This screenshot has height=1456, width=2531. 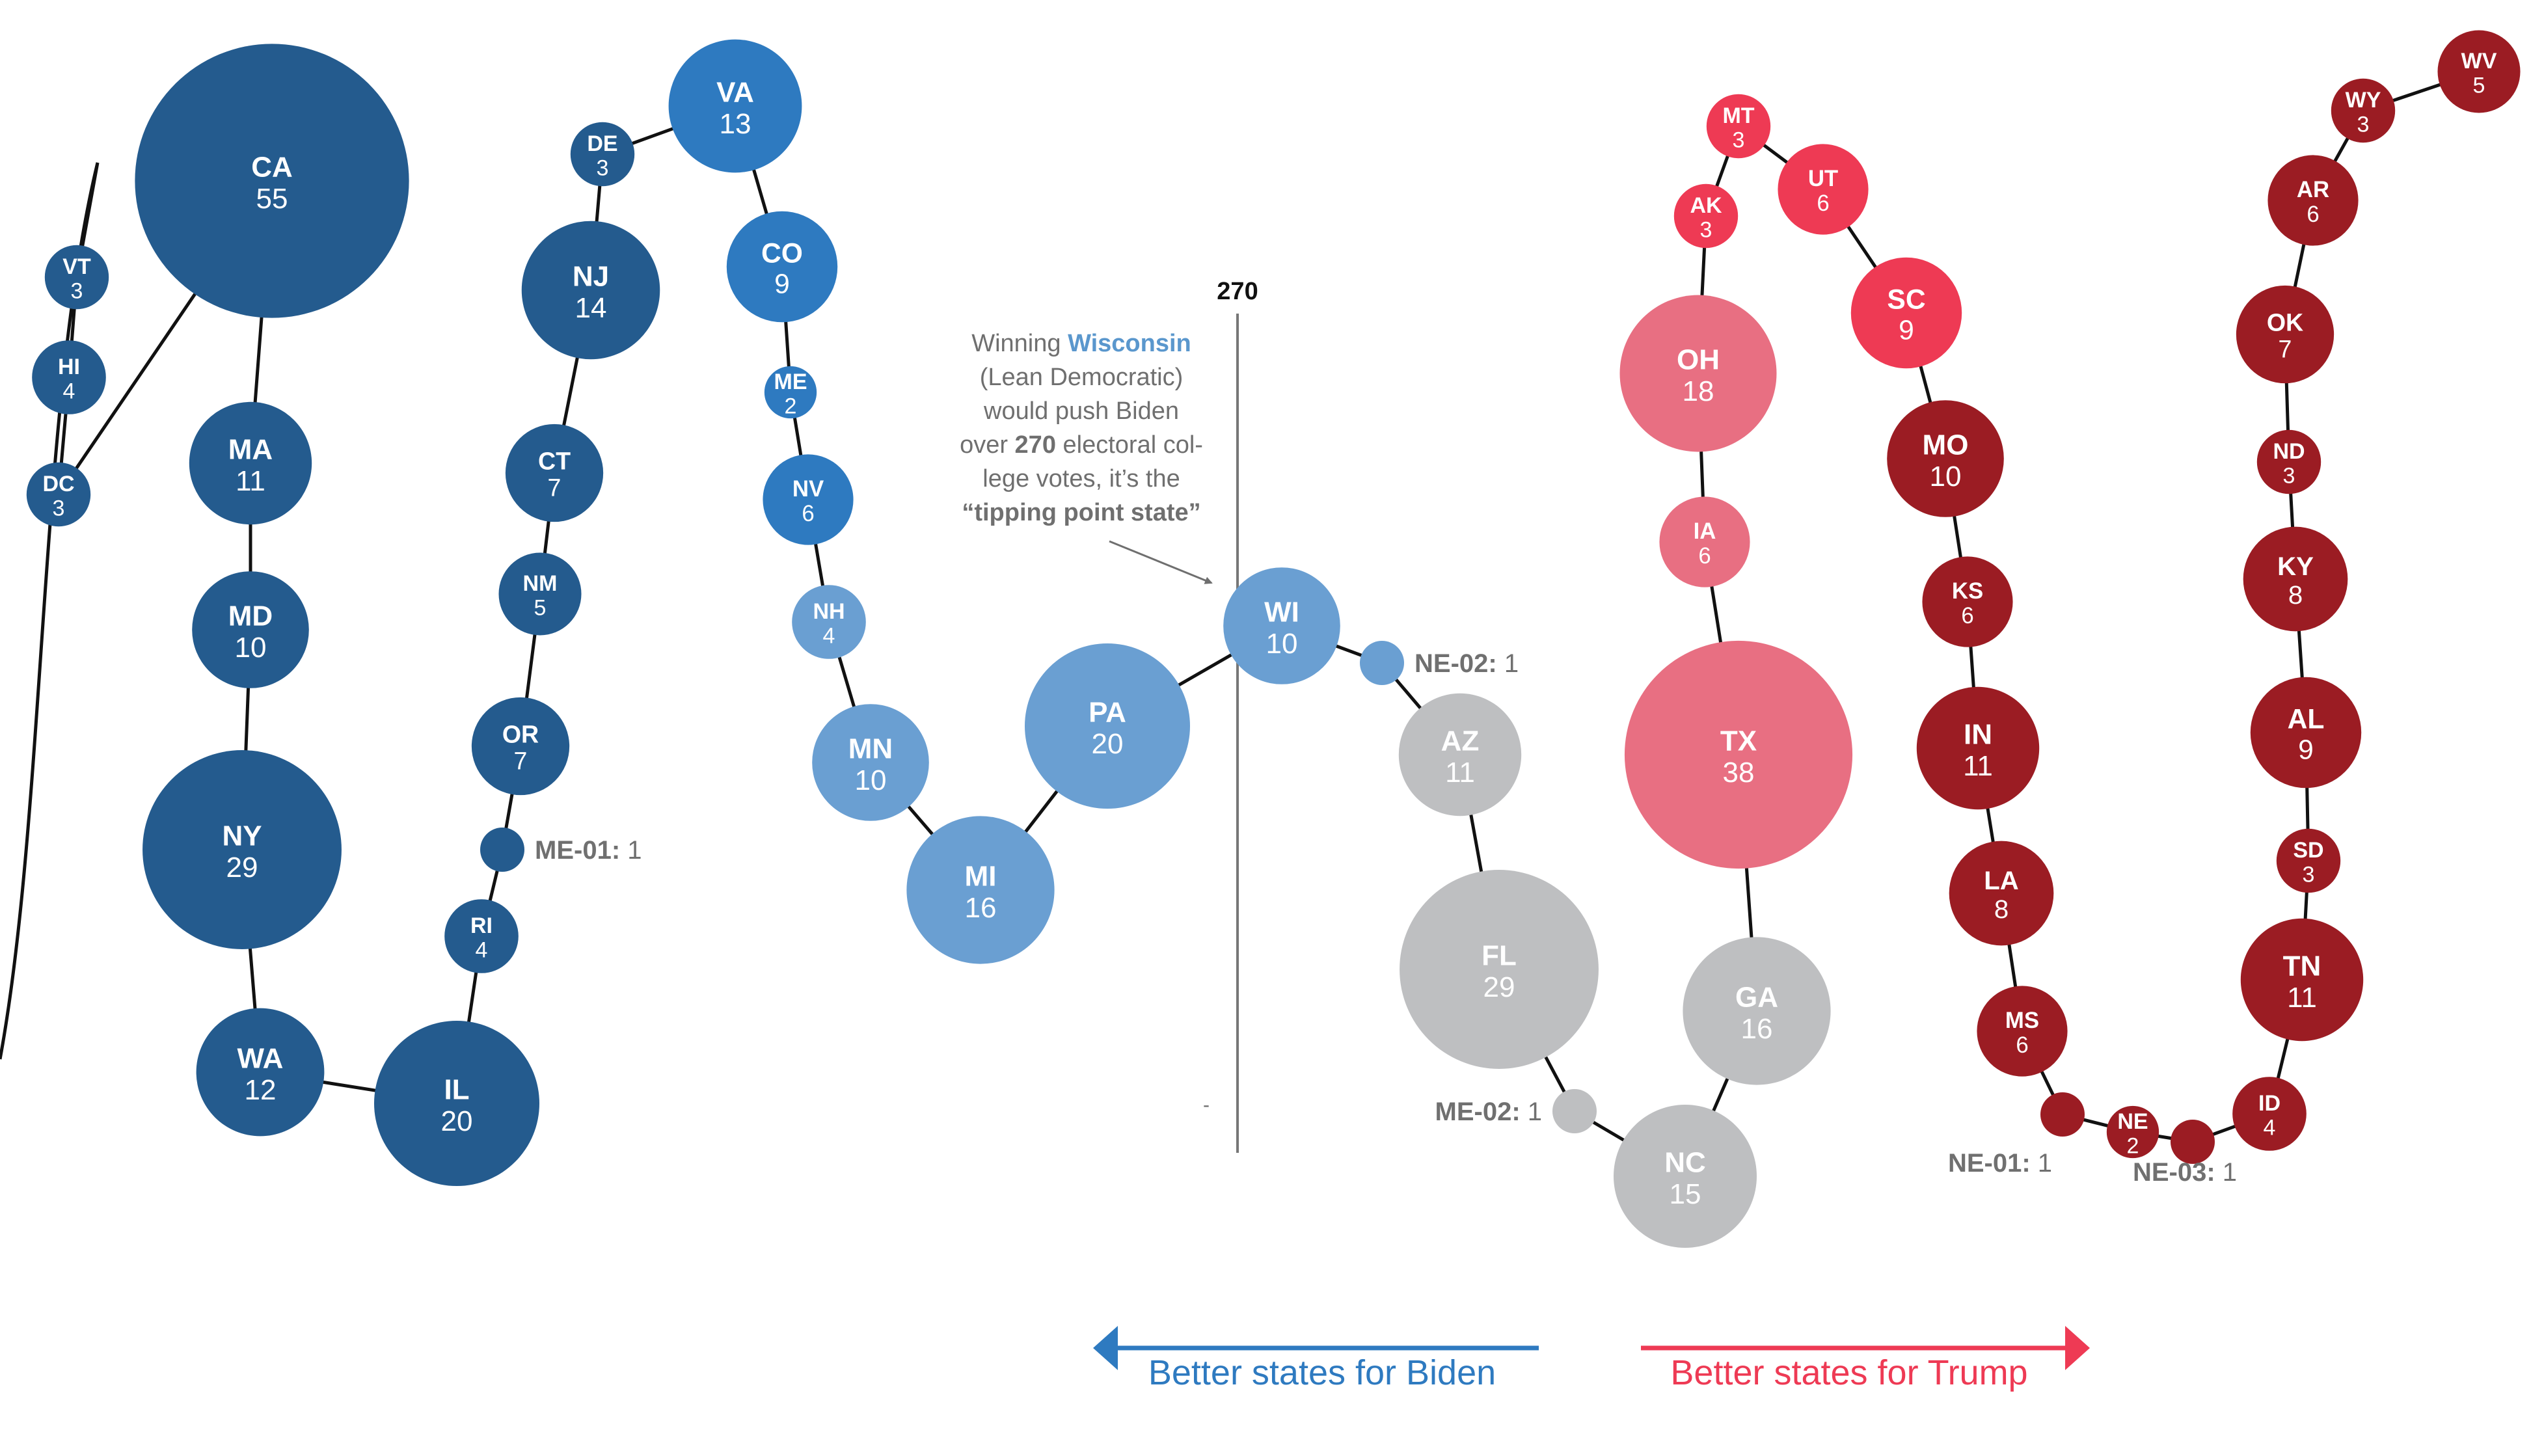 What do you see at coordinates (1316, 1348) in the screenshot?
I see `biden-direction-arrow` at bounding box center [1316, 1348].